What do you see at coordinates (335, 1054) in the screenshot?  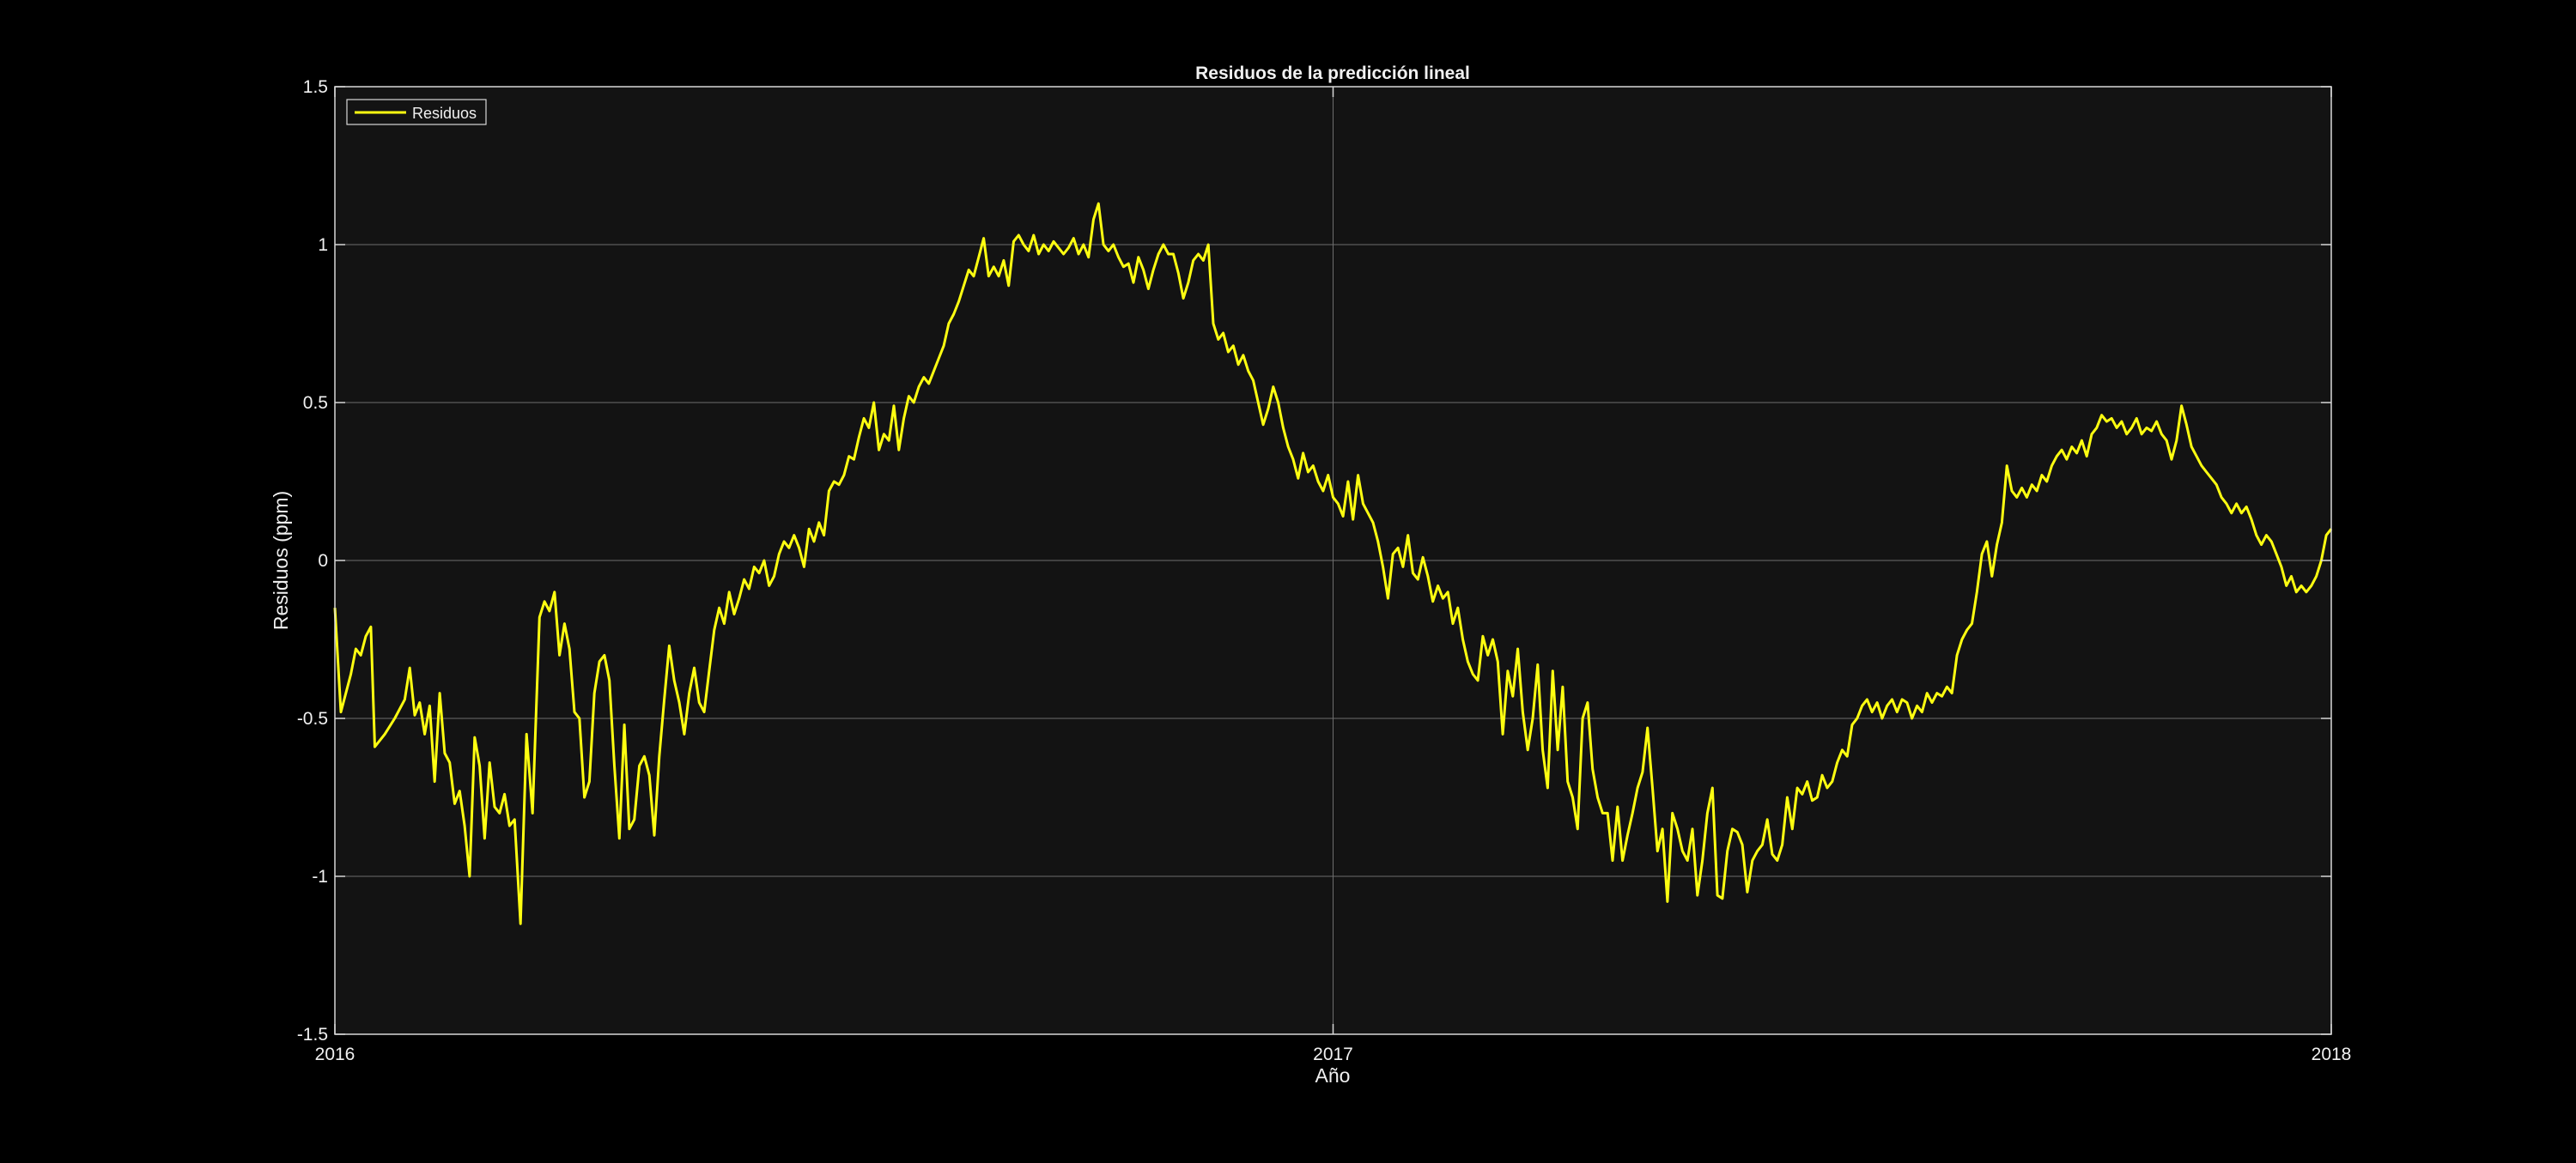 I see `x-tick-label: 2016` at bounding box center [335, 1054].